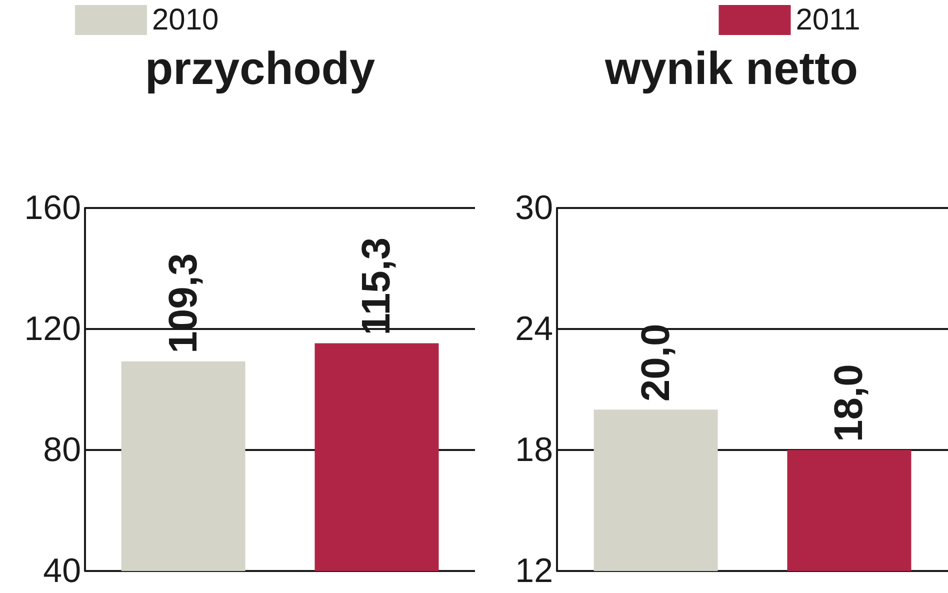 The image size is (948, 593). What do you see at coordinates (849, 403) in the screenshot?
I see `data-label: 18,0` at bounding box center [849, 403].